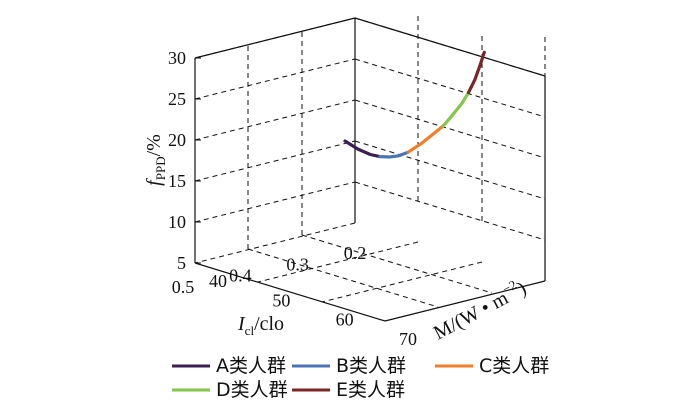  I want to click on svg-text: Icl/clo, so click(260, 325).